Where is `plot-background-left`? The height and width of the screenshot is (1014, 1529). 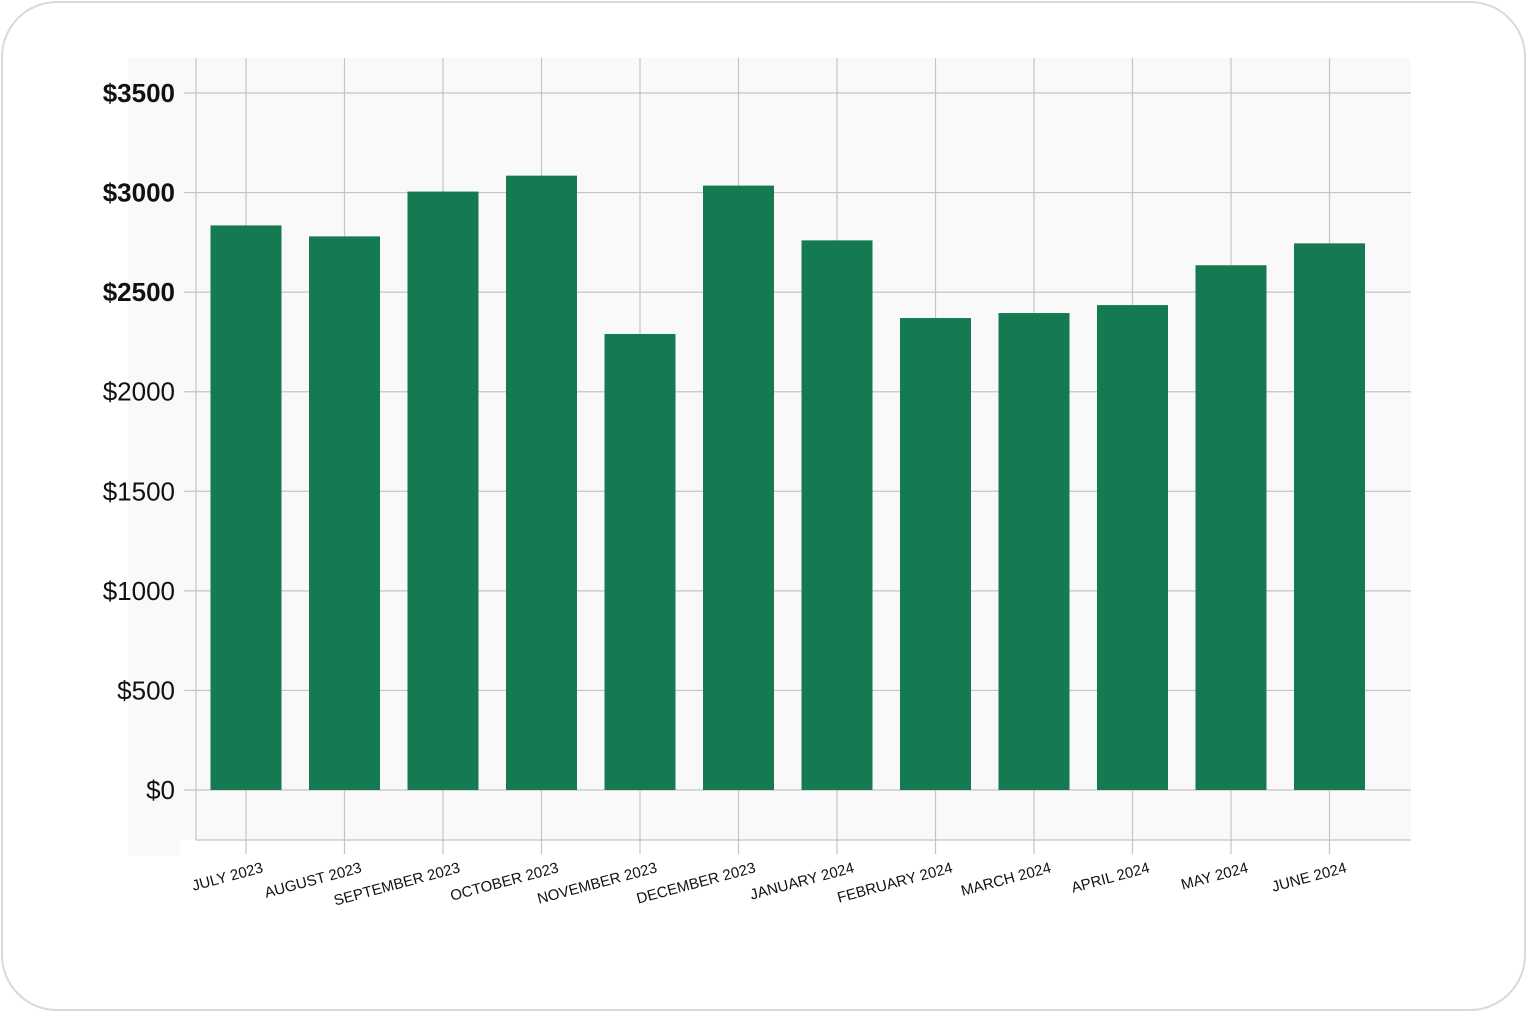
plot-background-left is located at coordinates (154, 457).